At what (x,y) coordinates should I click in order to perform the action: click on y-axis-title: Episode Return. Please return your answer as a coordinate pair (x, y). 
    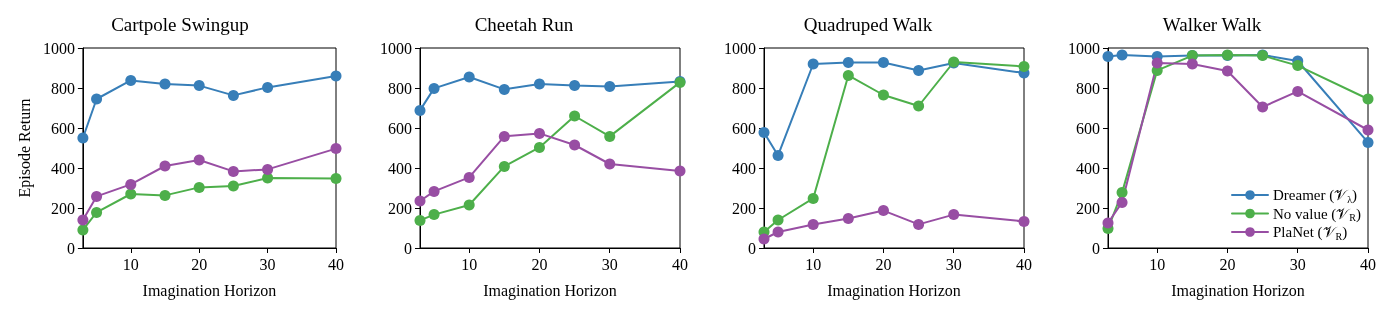
    Looking at the image, I should click on (24, 148).